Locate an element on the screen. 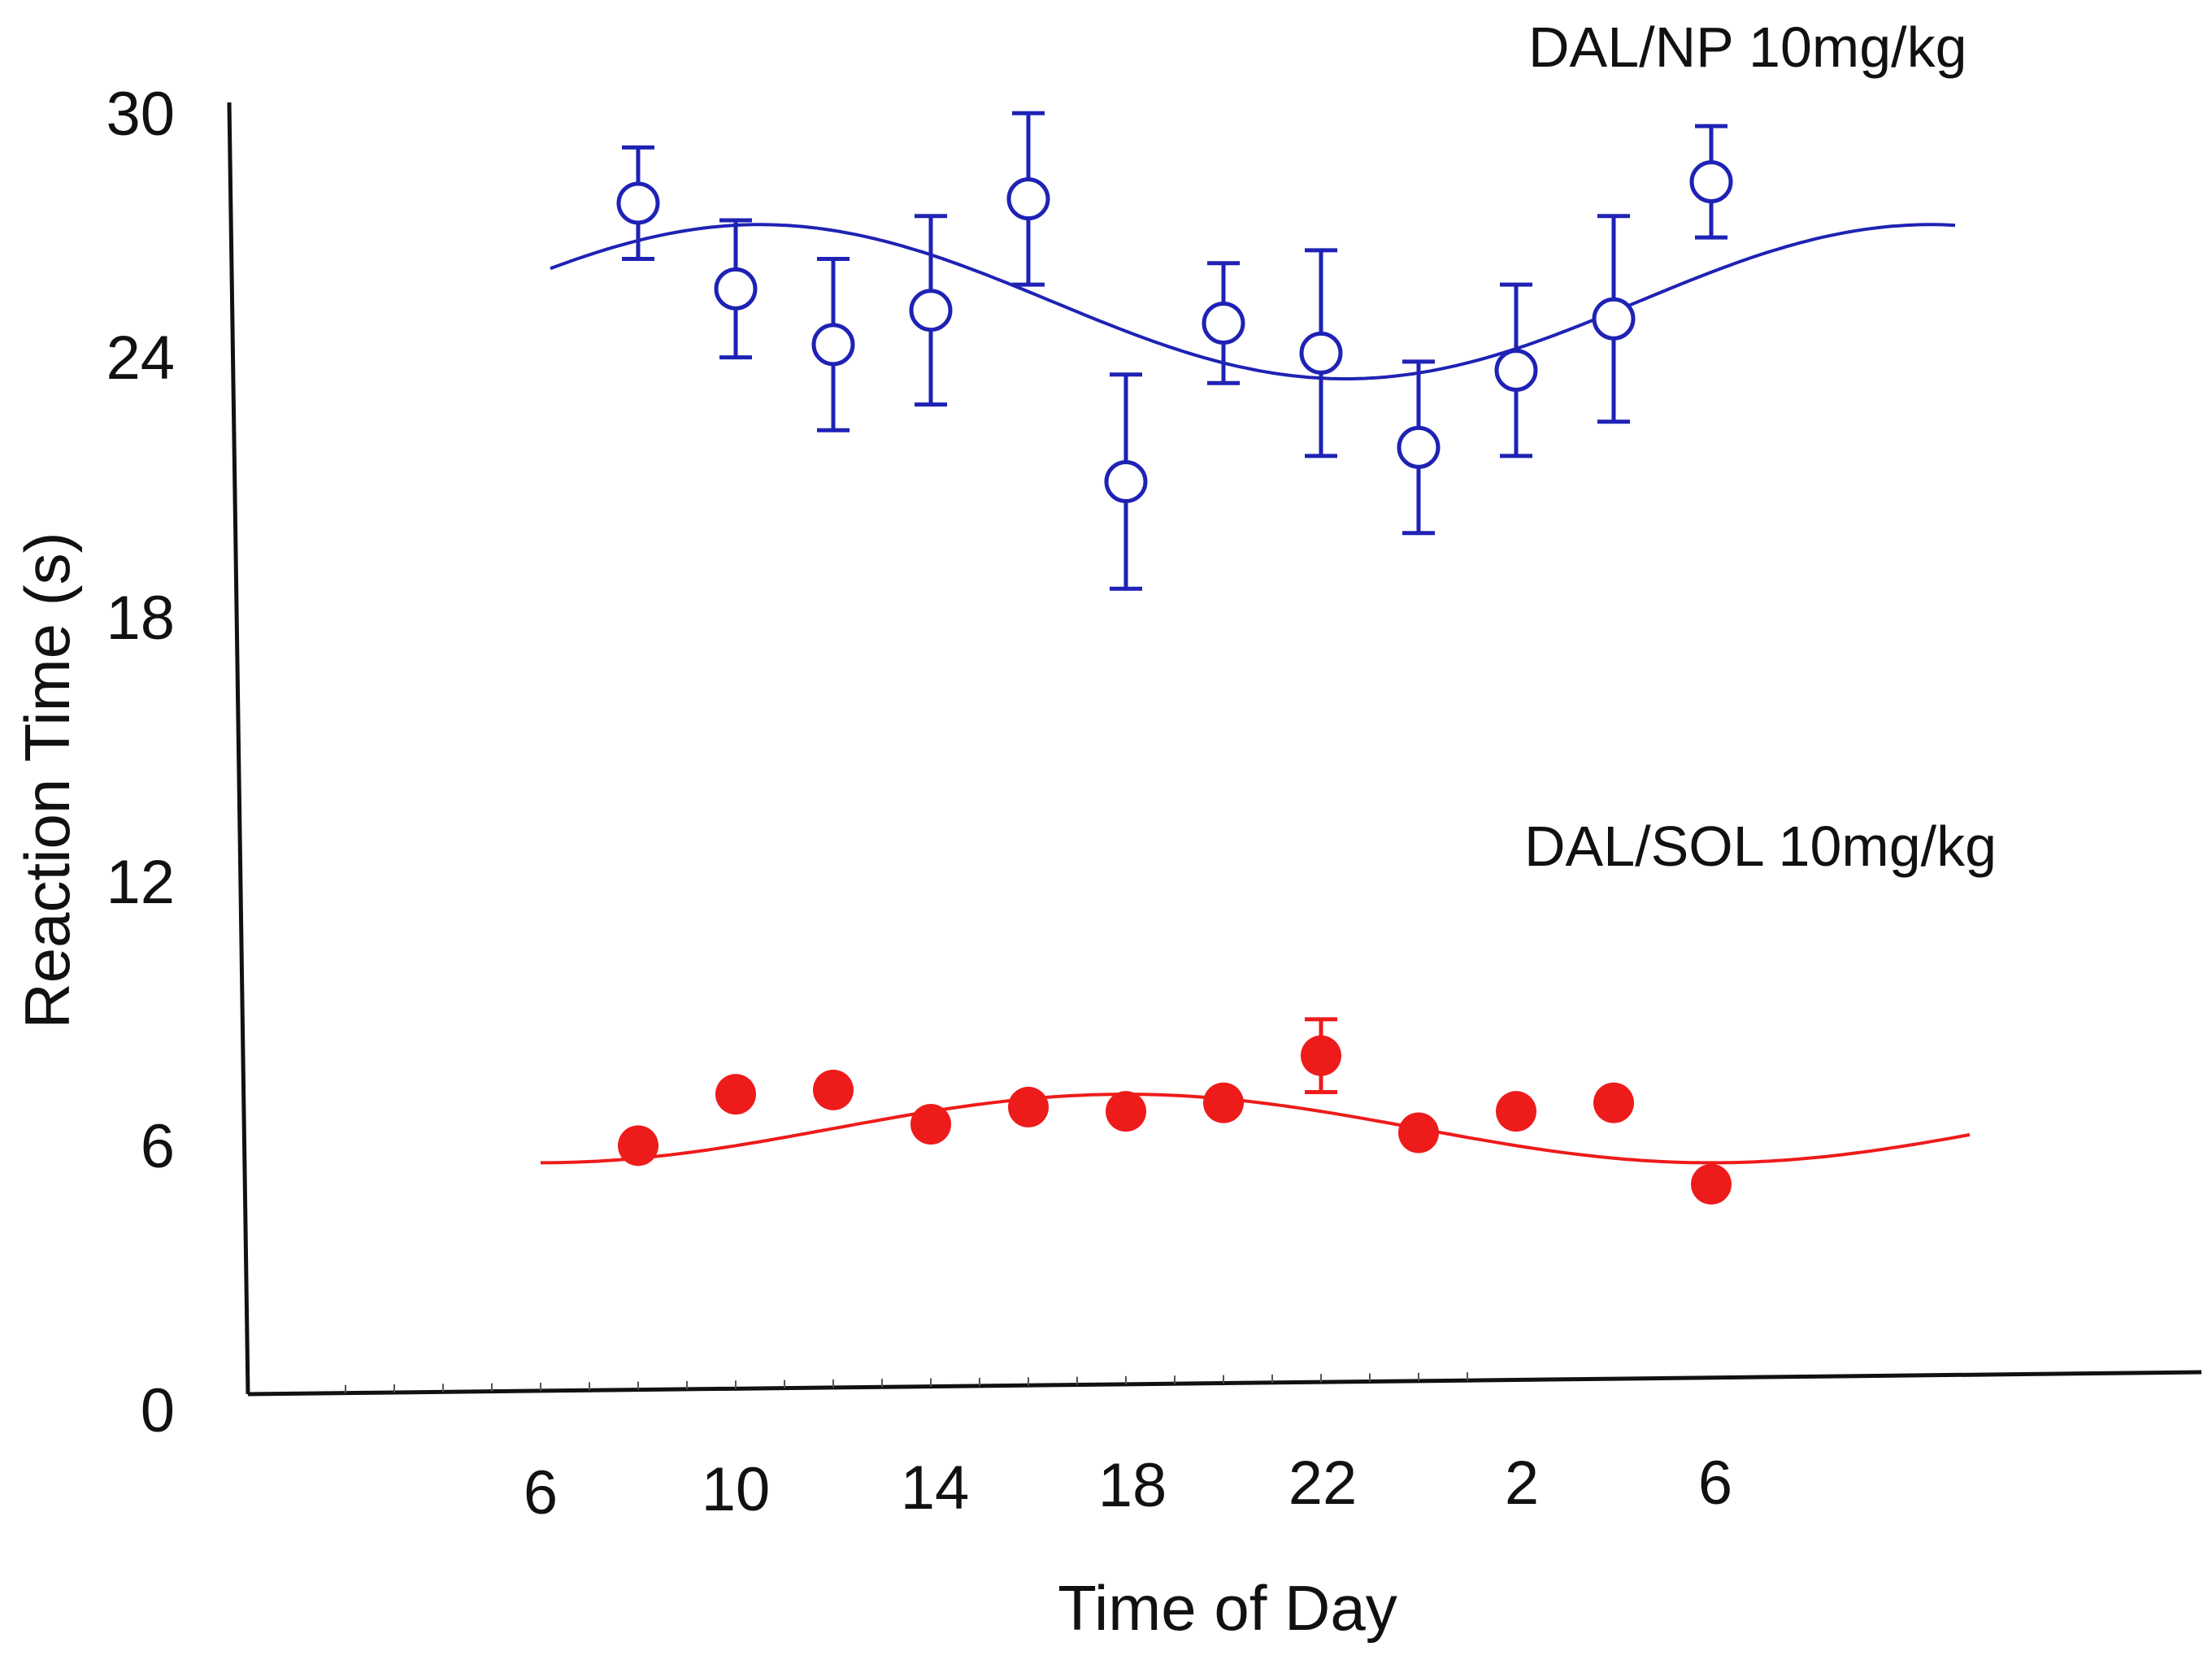  series-label-np: DAL/NP 10mg/kg is located at coordinates (1747, 47).